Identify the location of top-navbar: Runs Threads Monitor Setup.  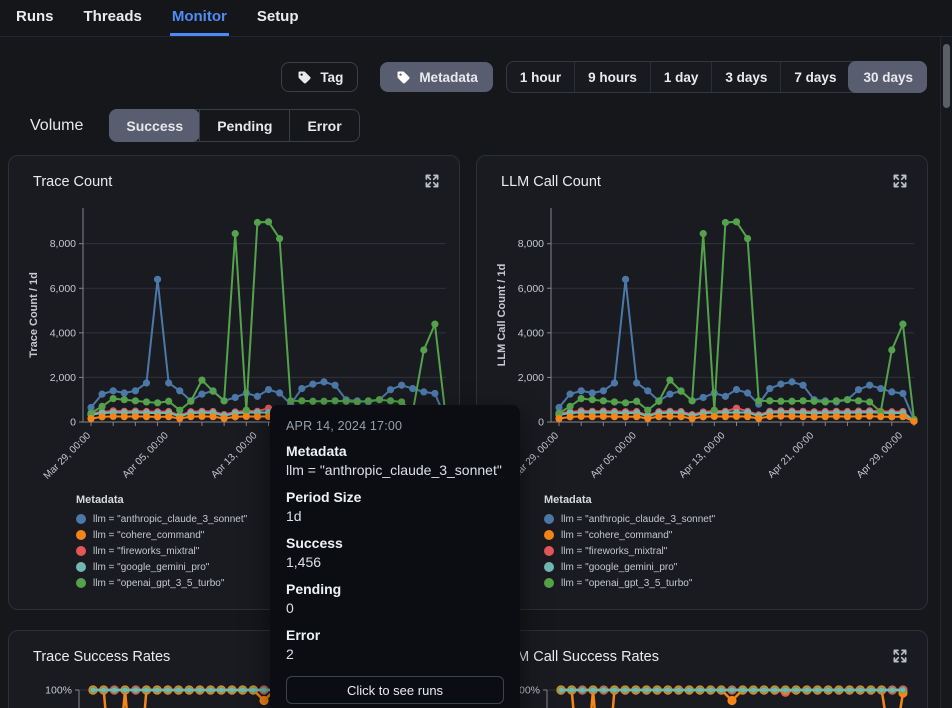
(476, 18).